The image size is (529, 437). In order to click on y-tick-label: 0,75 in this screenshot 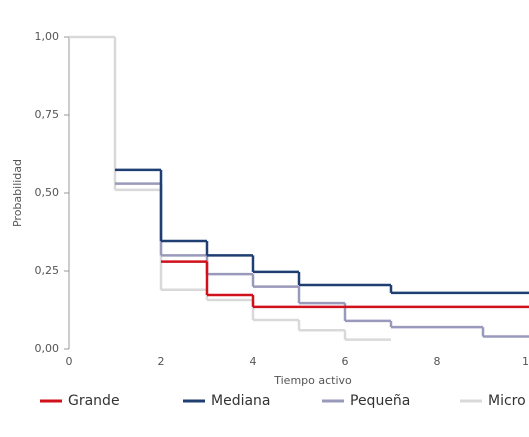, I will do `click(47, 114)`.